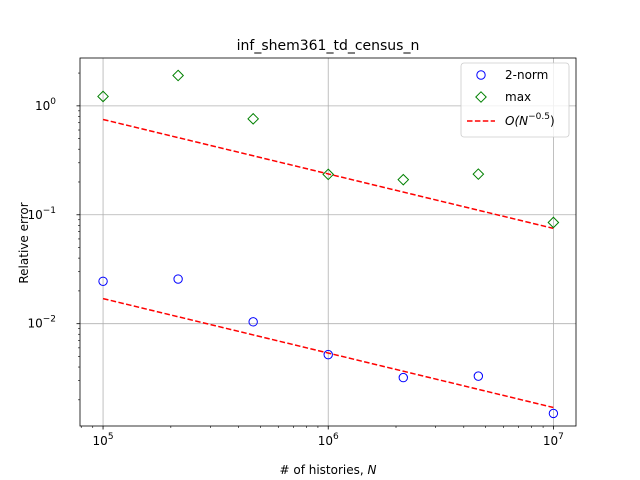 Image resolution: width=640 pixels, height=480 pixels. What do you see at coordinates (49, 320) in the screenshot?
I see `y-tick-label-exponent: −2` at bounding box center [49, 320].